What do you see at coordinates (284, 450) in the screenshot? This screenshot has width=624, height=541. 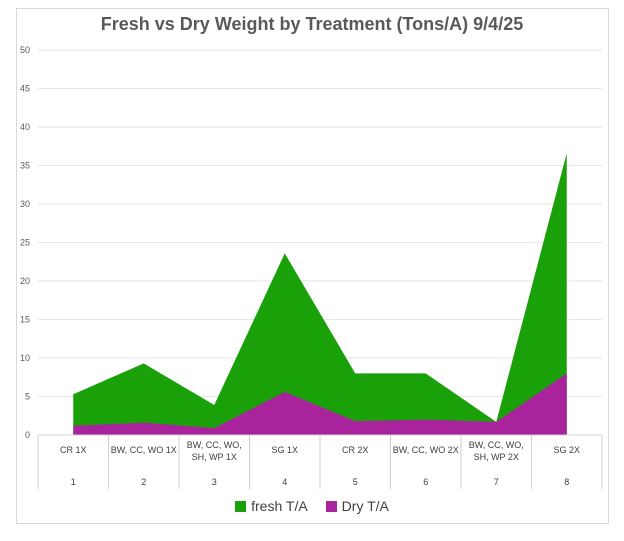 I see `category-label: SG 1X` at bounding box center [284, 450].